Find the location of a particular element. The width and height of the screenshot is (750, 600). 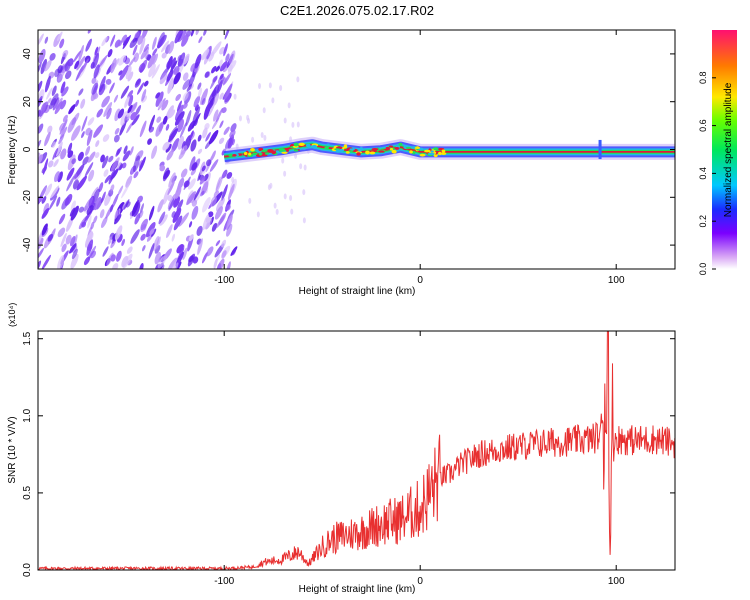

snr-xlabel: Height of straight line (km) is located at coordinates (357, 589).